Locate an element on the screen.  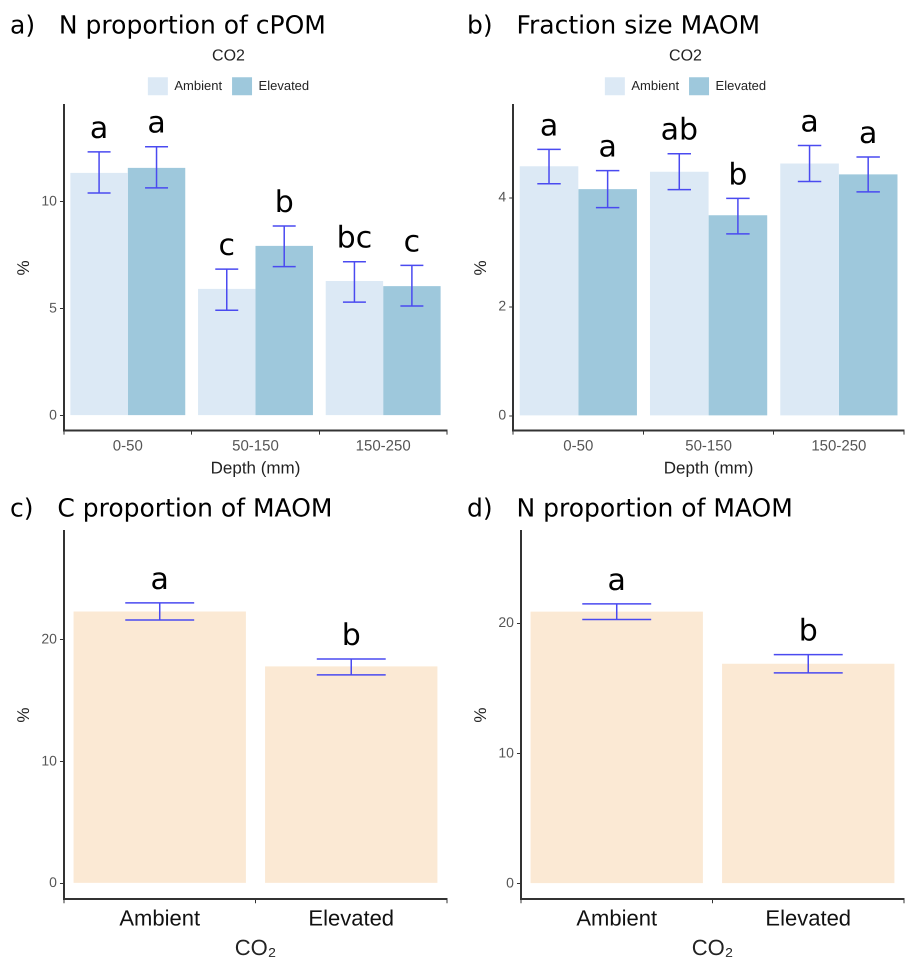
chart-title: a) N proportion of cPOM is located at coordinates (168, 25).